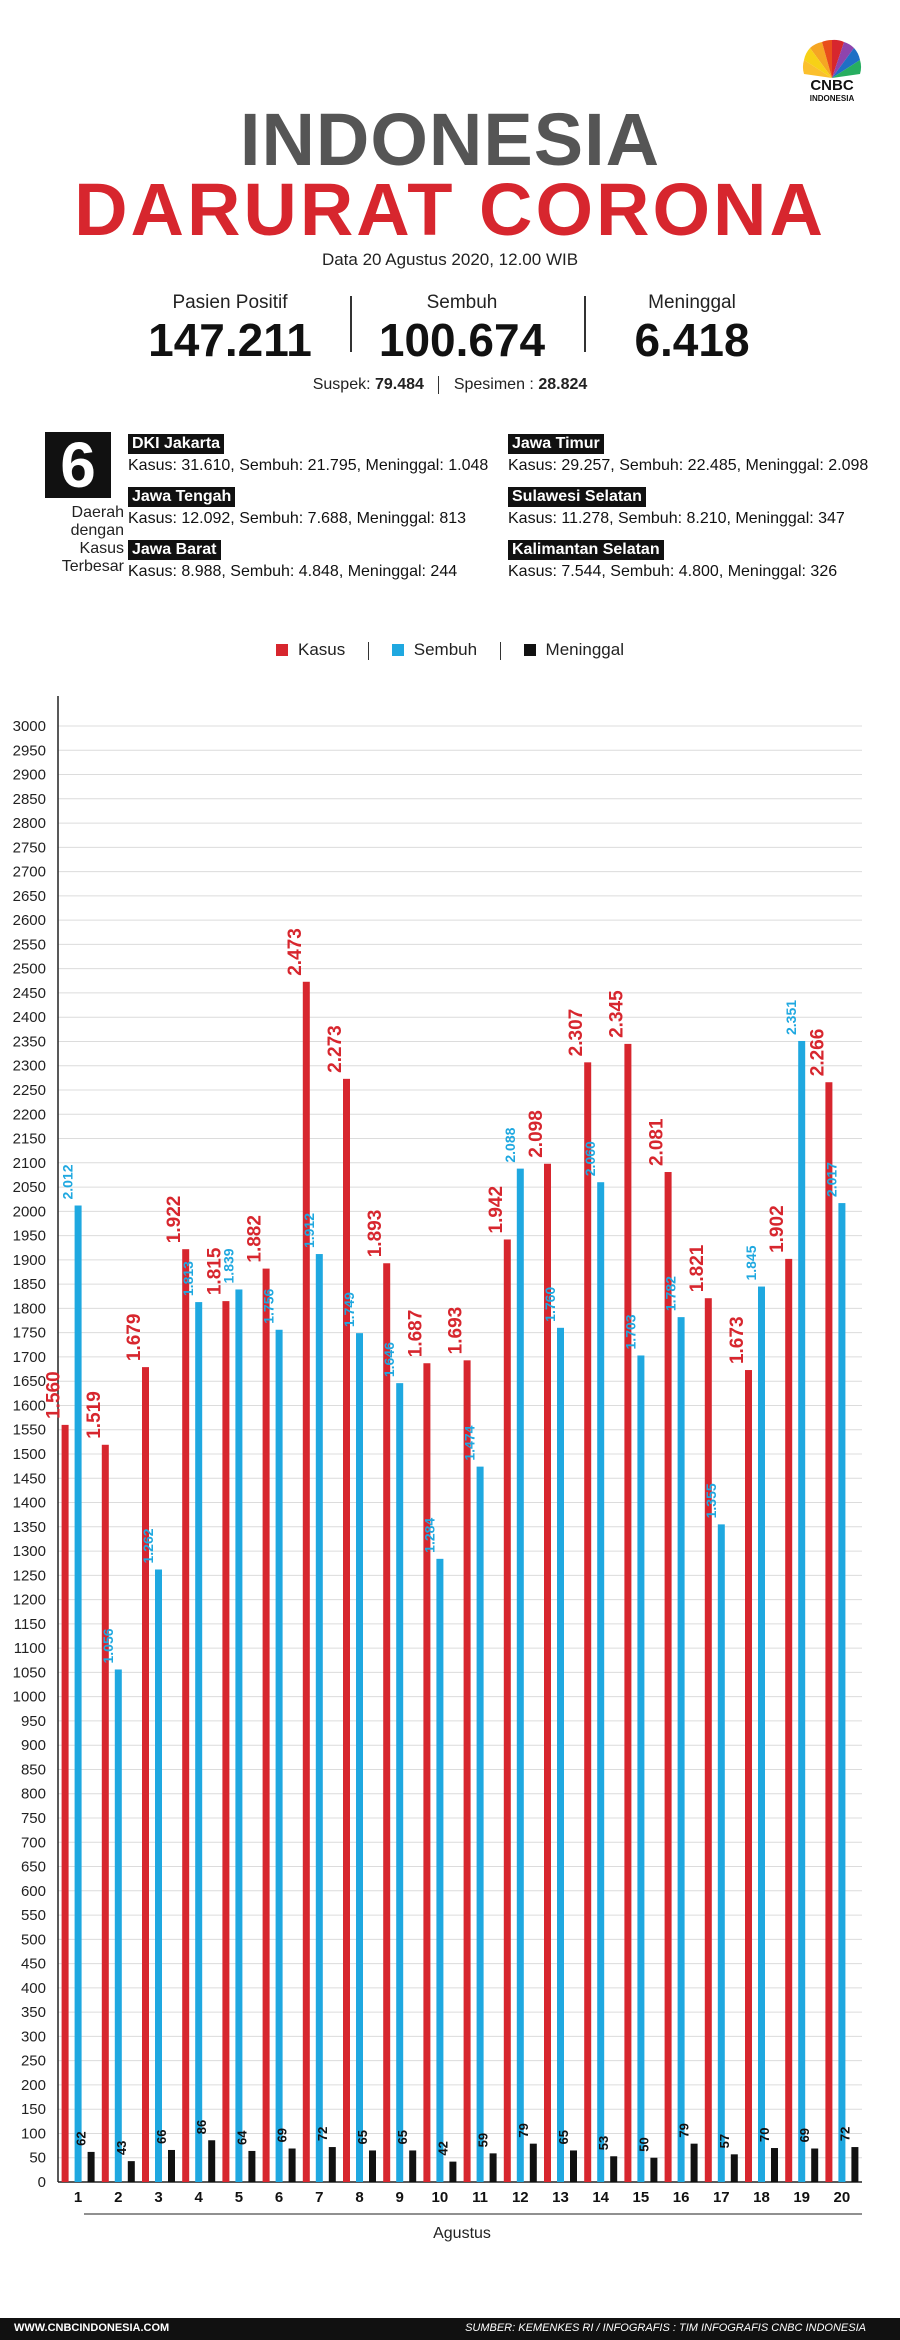 This screenshot has height=2340, width=900. Describe the element at coordinates (29, 1575) in the screenshot. I see `y-tick-label: 1250` at that location.